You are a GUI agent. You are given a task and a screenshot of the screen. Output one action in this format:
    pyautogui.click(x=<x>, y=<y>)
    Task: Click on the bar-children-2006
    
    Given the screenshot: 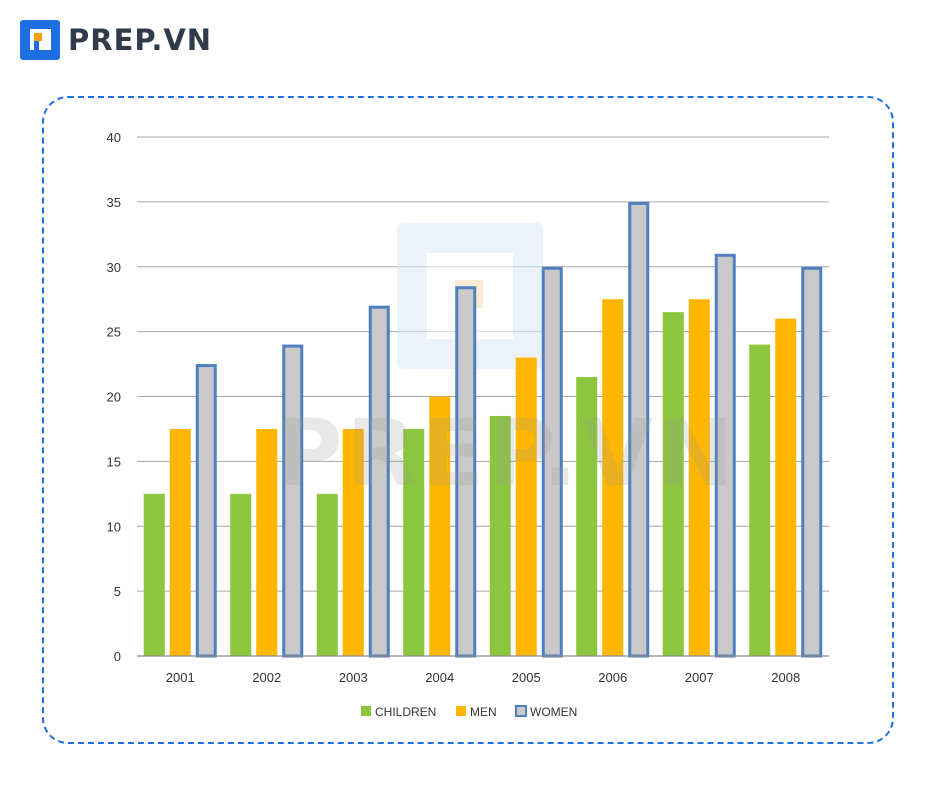 What is the action you would take?
    pyautogui.click(x=587, y=516)
    